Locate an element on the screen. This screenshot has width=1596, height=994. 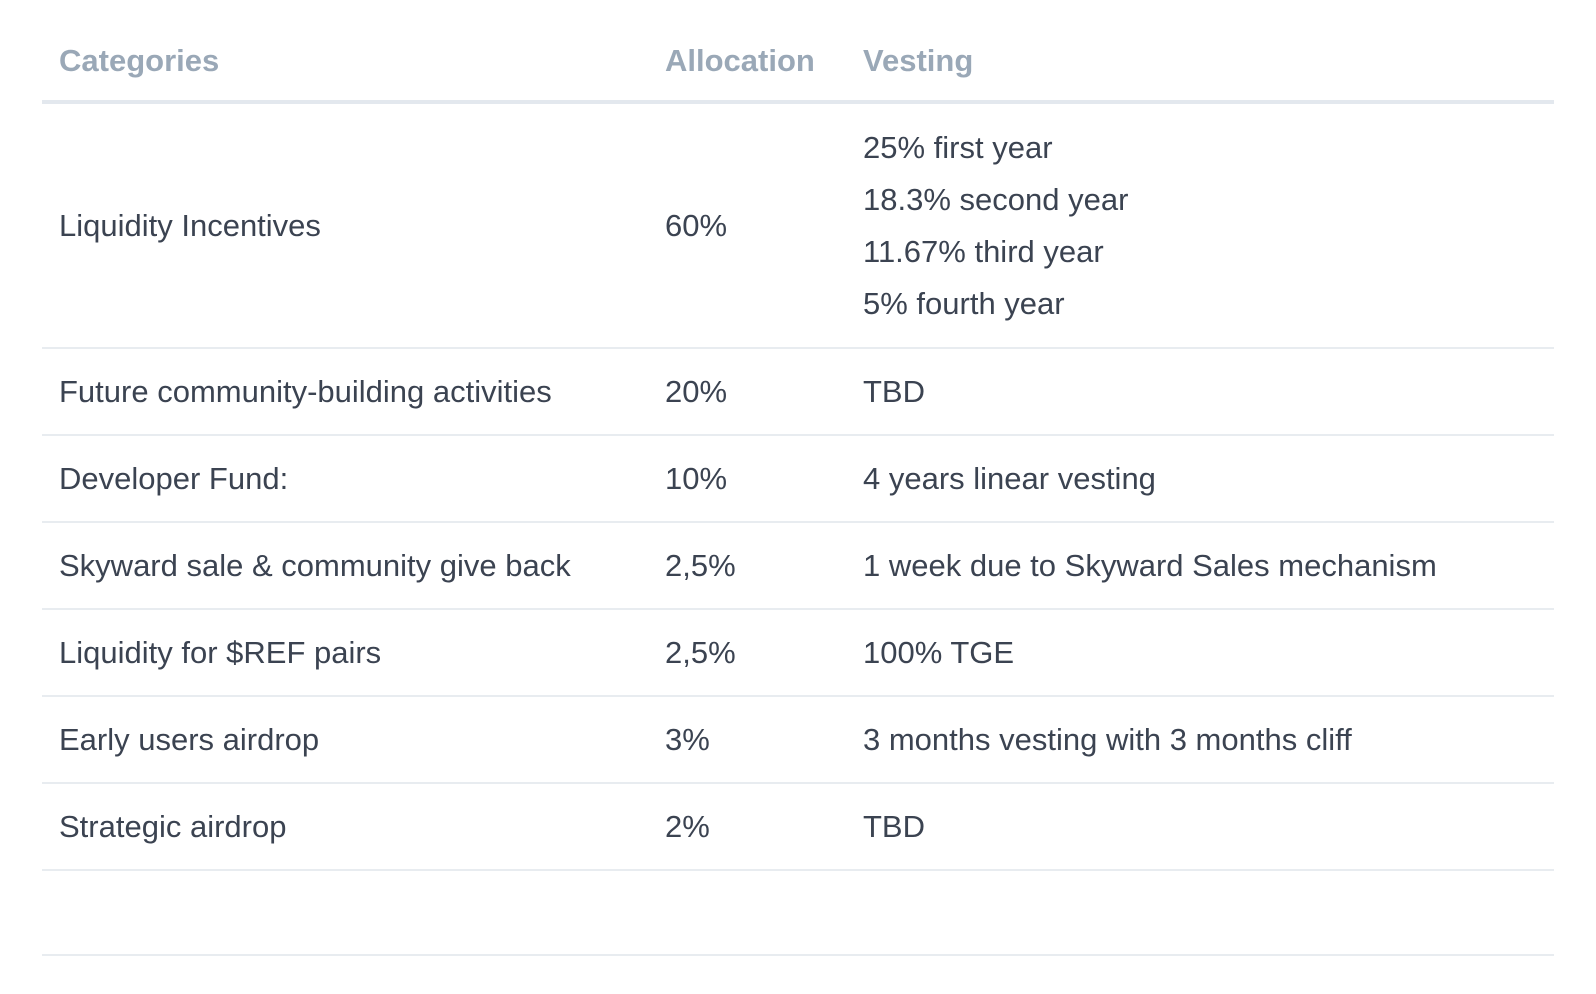
vesting-line: 11.67% third year is located at coordinates (983, 251).